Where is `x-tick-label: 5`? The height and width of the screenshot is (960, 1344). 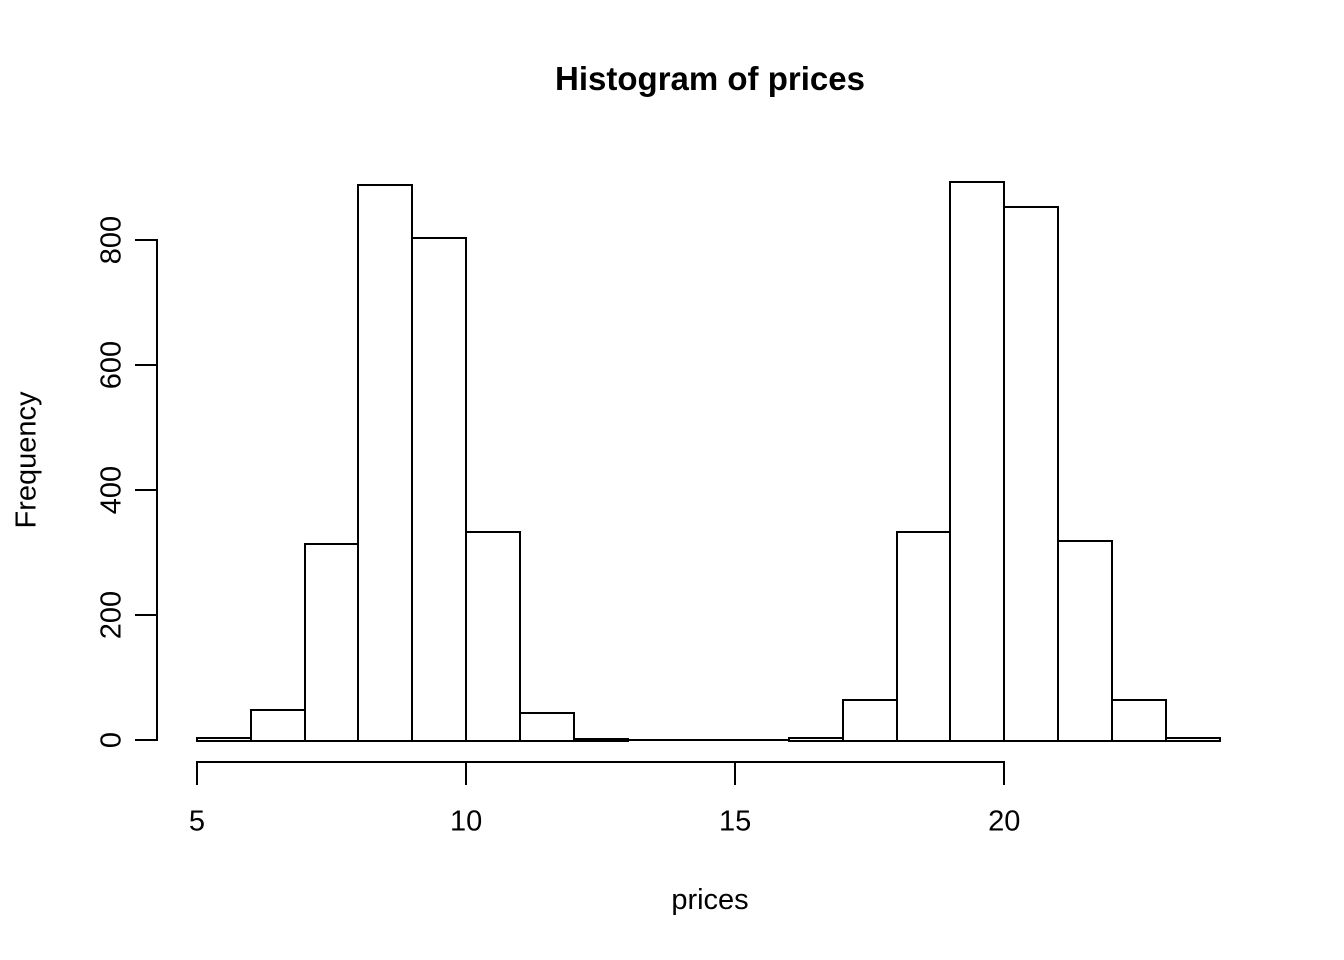 x-tick-label: 5 is located at coordinates (197, 821).